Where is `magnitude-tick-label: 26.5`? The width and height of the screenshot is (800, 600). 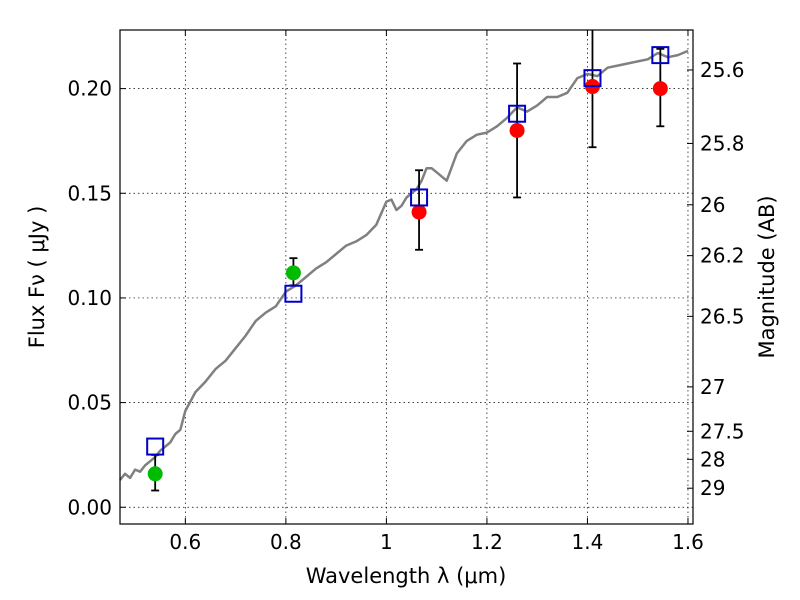 magnitude-tick-label: 26.5 is located at coordinates (722, 316).